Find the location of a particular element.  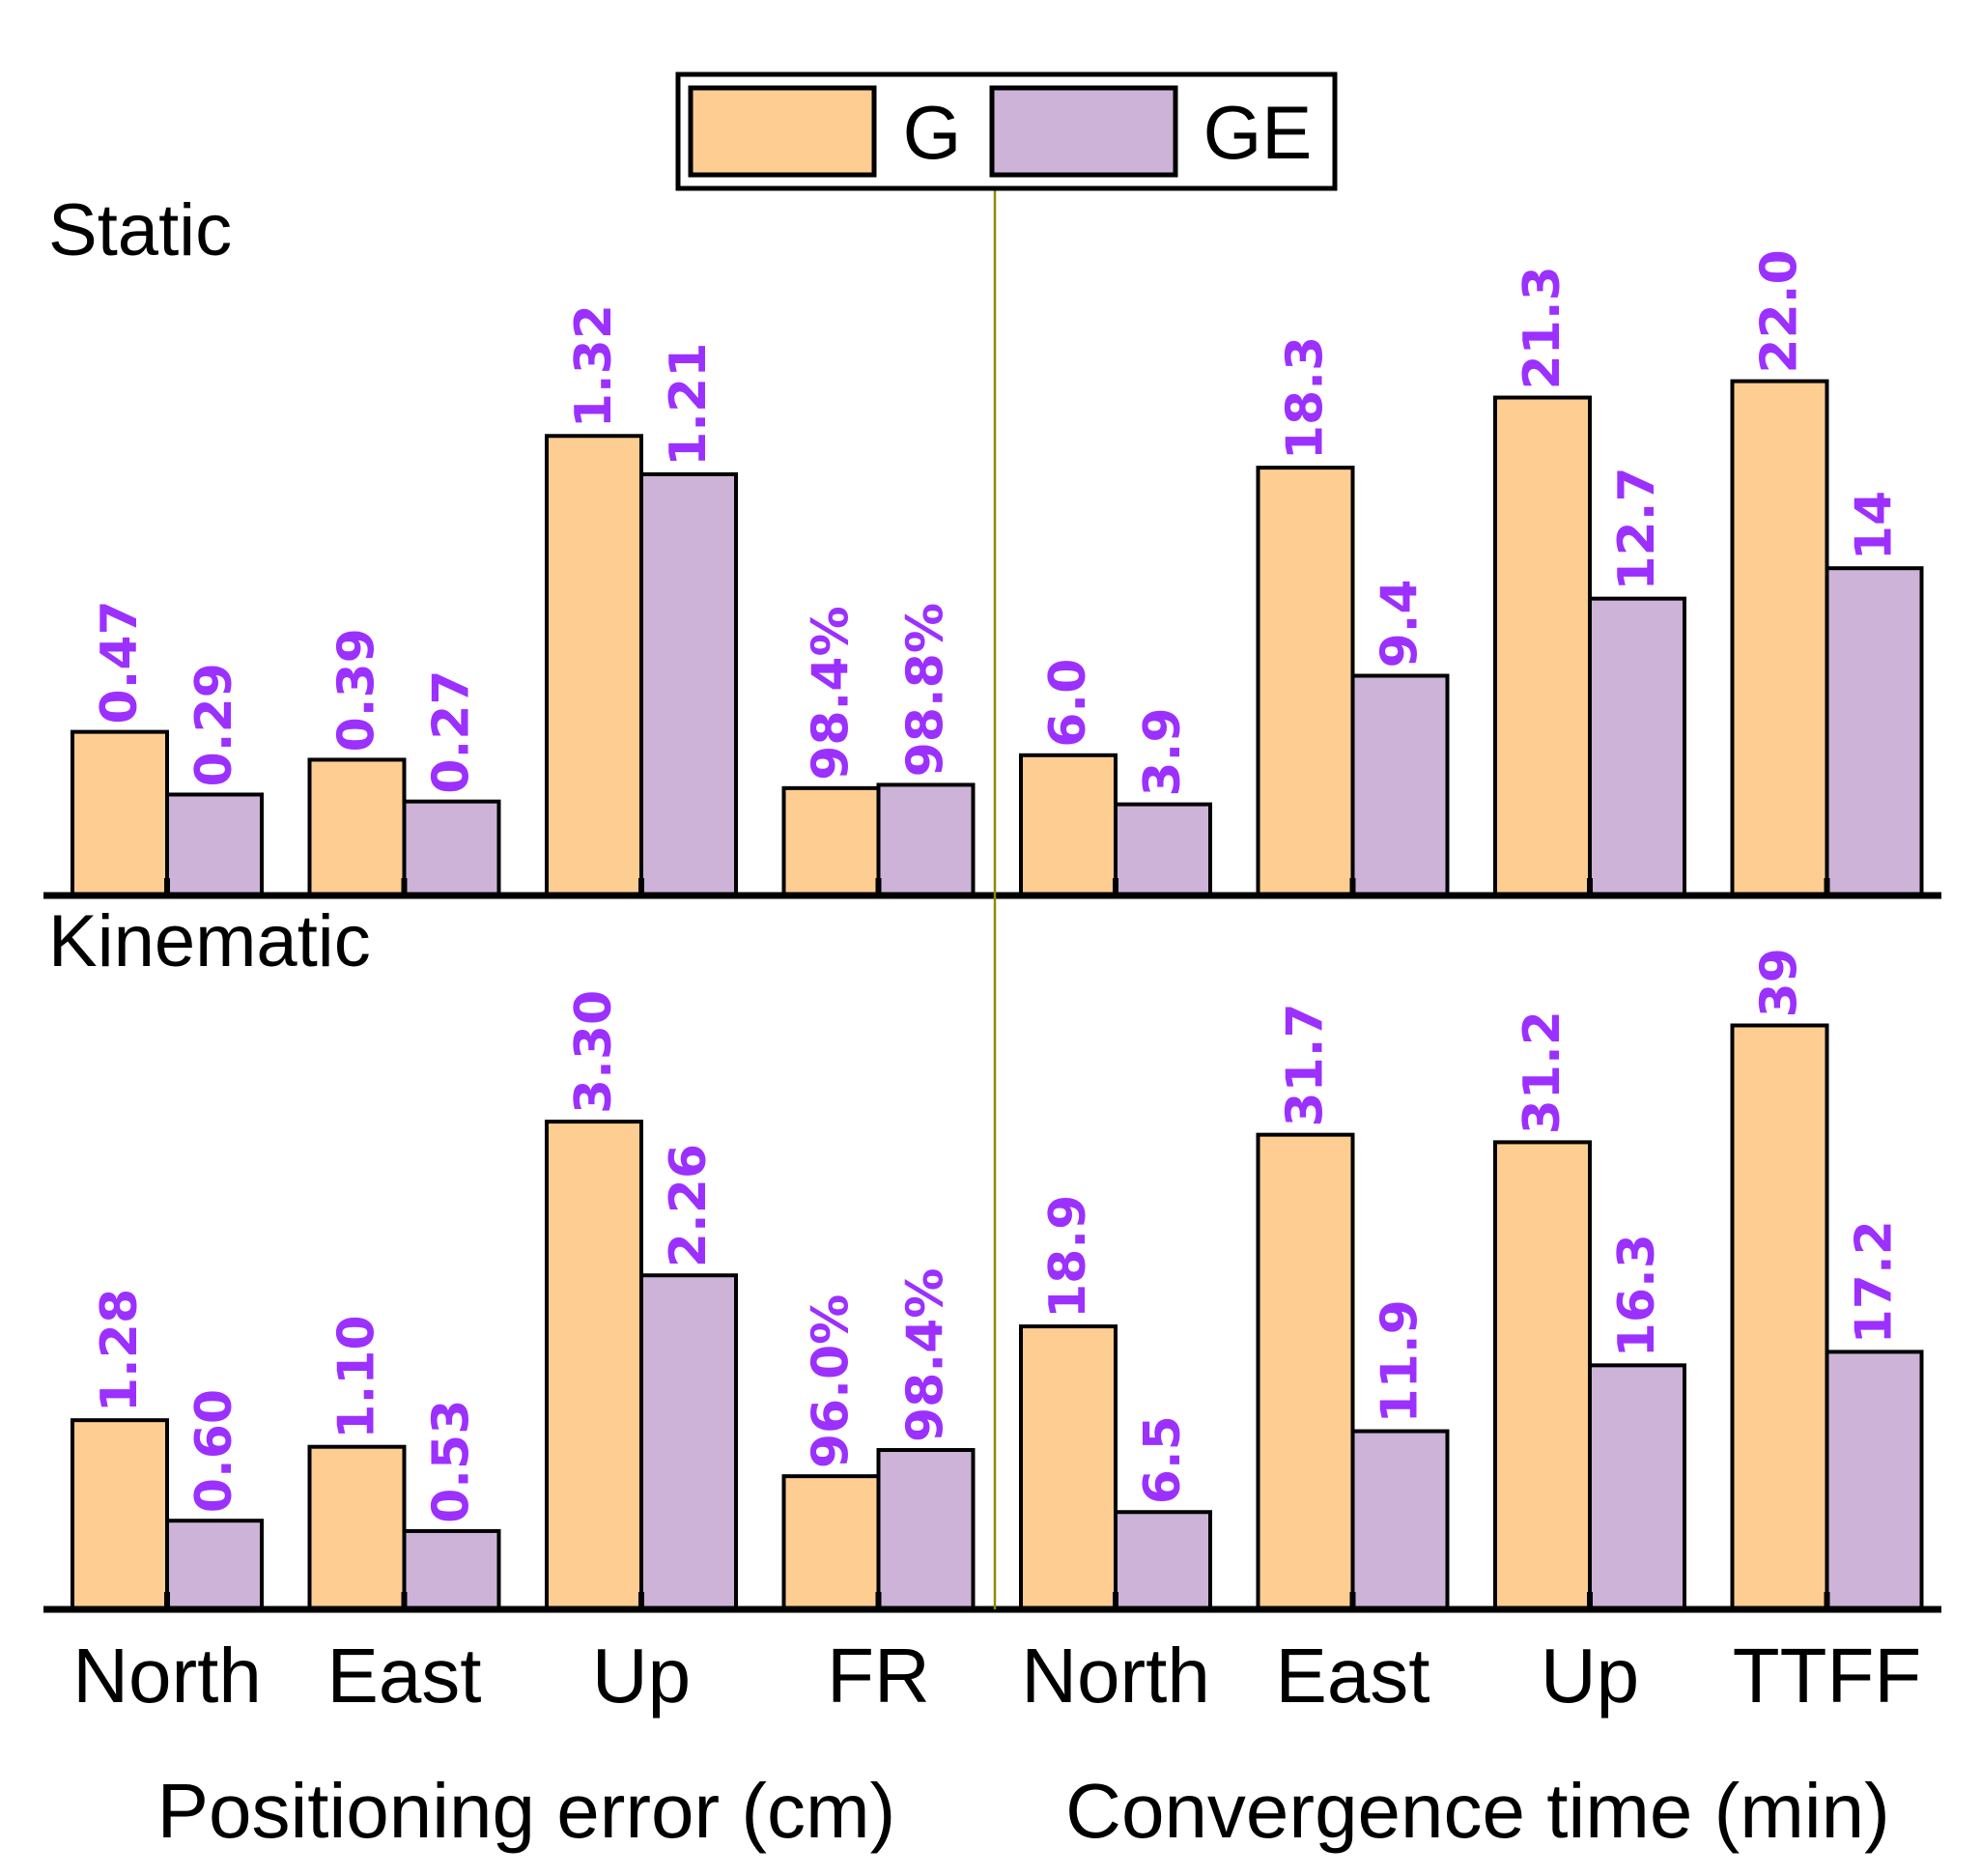

category-label-7: TTFF is located at coordinates (1827, 1676).